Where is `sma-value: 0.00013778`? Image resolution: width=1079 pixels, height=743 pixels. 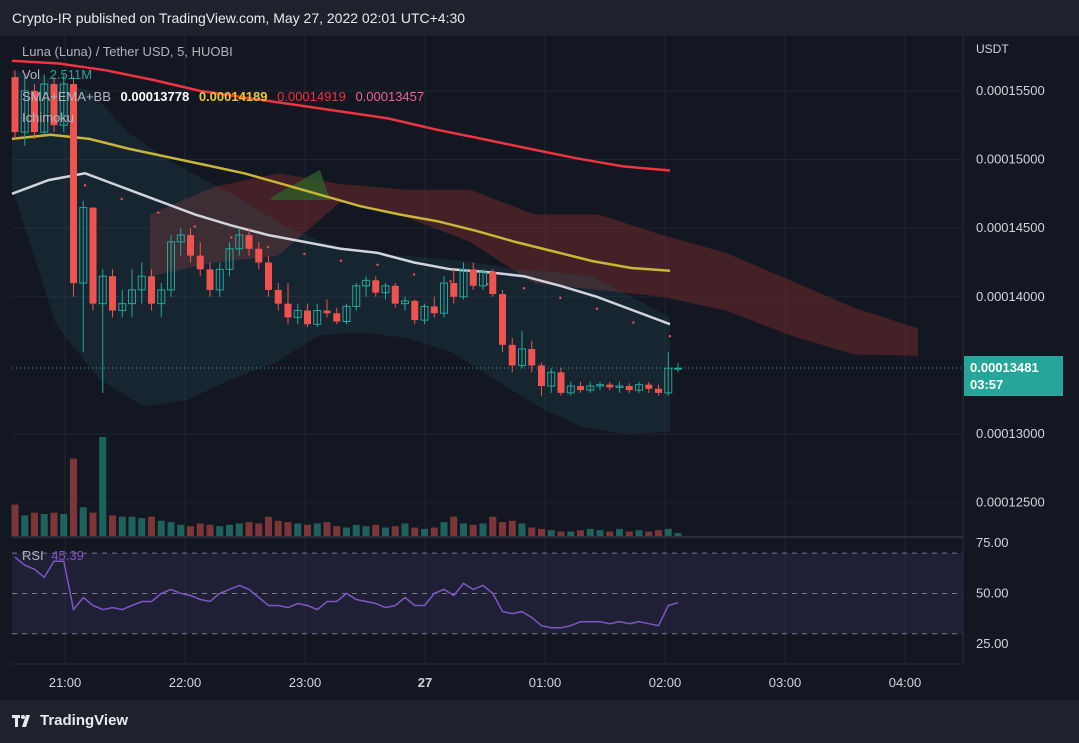
sma-value: 0.00013778 is located at coordinates (155, 96).